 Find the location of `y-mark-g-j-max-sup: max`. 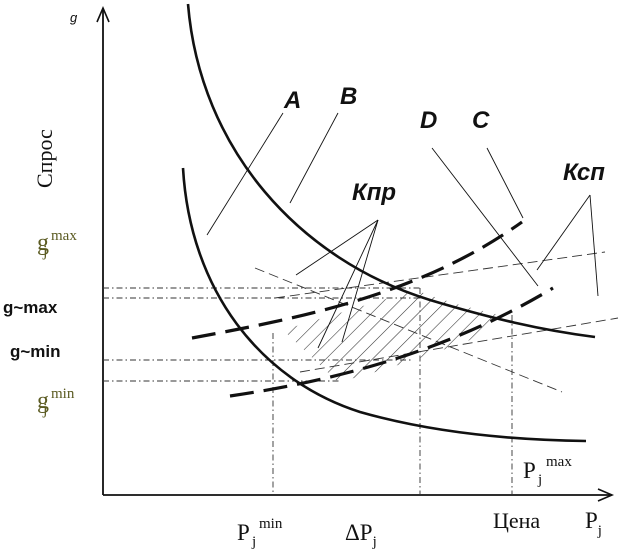

y-mark-g-j-max-sup: max is located at coordinates (64, 236).